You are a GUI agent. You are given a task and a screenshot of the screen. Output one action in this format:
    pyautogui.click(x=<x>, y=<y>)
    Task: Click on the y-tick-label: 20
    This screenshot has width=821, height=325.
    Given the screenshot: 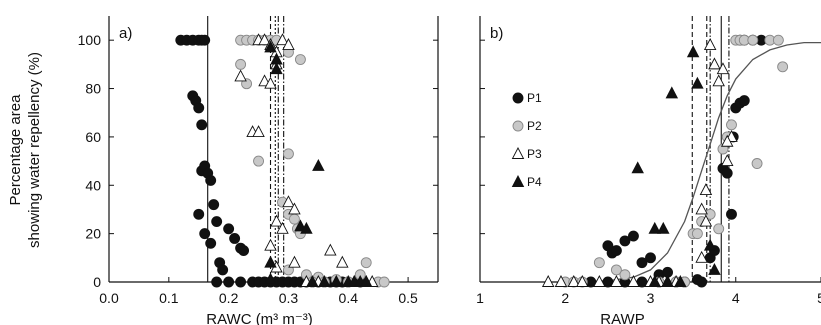 What is the action you would take?
    pyautogui.click(x=93, y=234)
    